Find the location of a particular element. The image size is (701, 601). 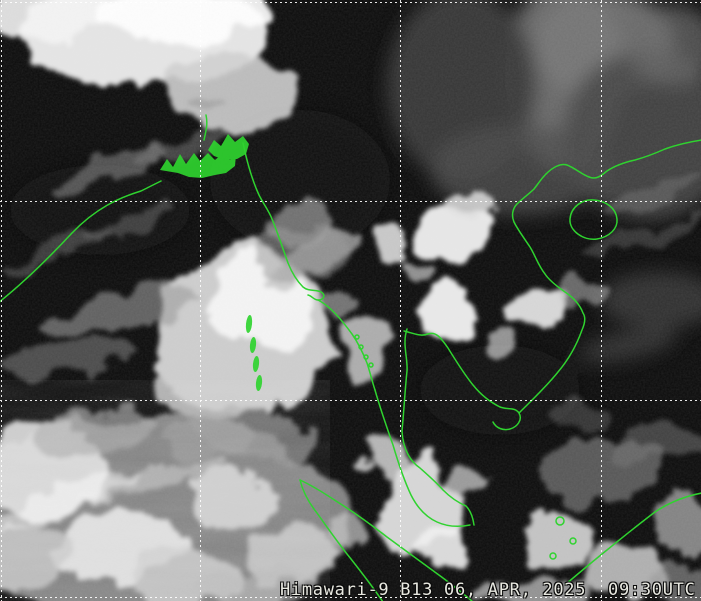

island-sumatra-northeast is located at coordinates (386, 540).